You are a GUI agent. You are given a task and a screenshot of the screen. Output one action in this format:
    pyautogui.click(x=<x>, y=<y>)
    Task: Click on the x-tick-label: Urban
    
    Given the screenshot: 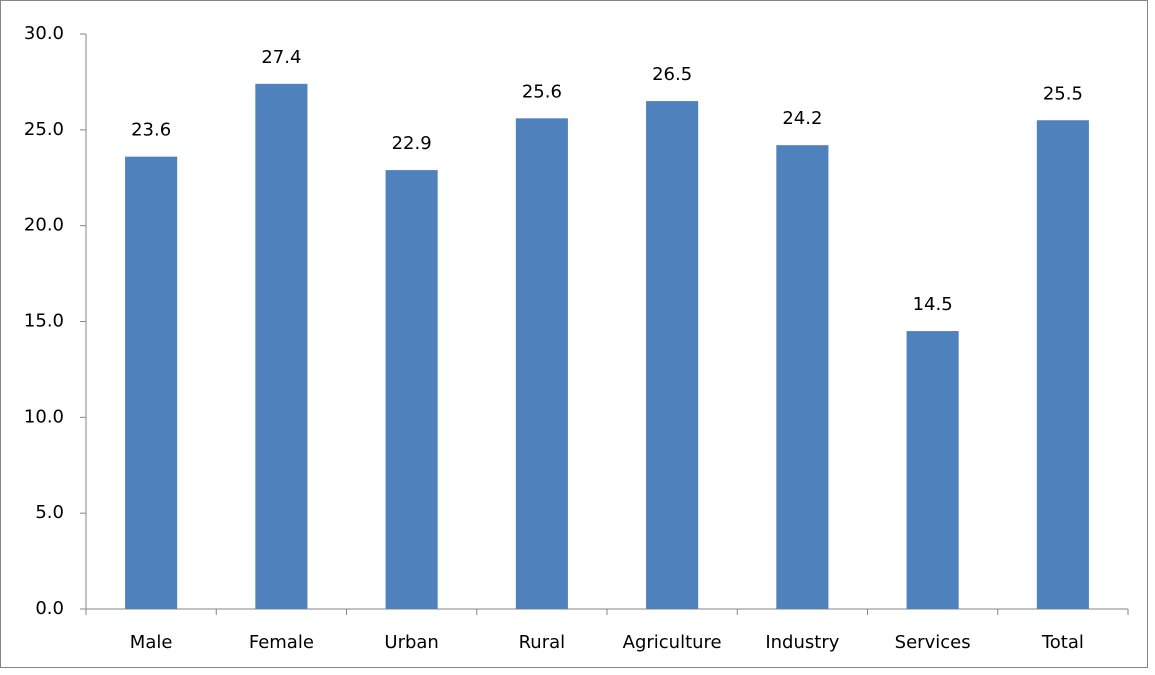 What is the action you would take?
    pyautogui.click(x=411, y=642)
    